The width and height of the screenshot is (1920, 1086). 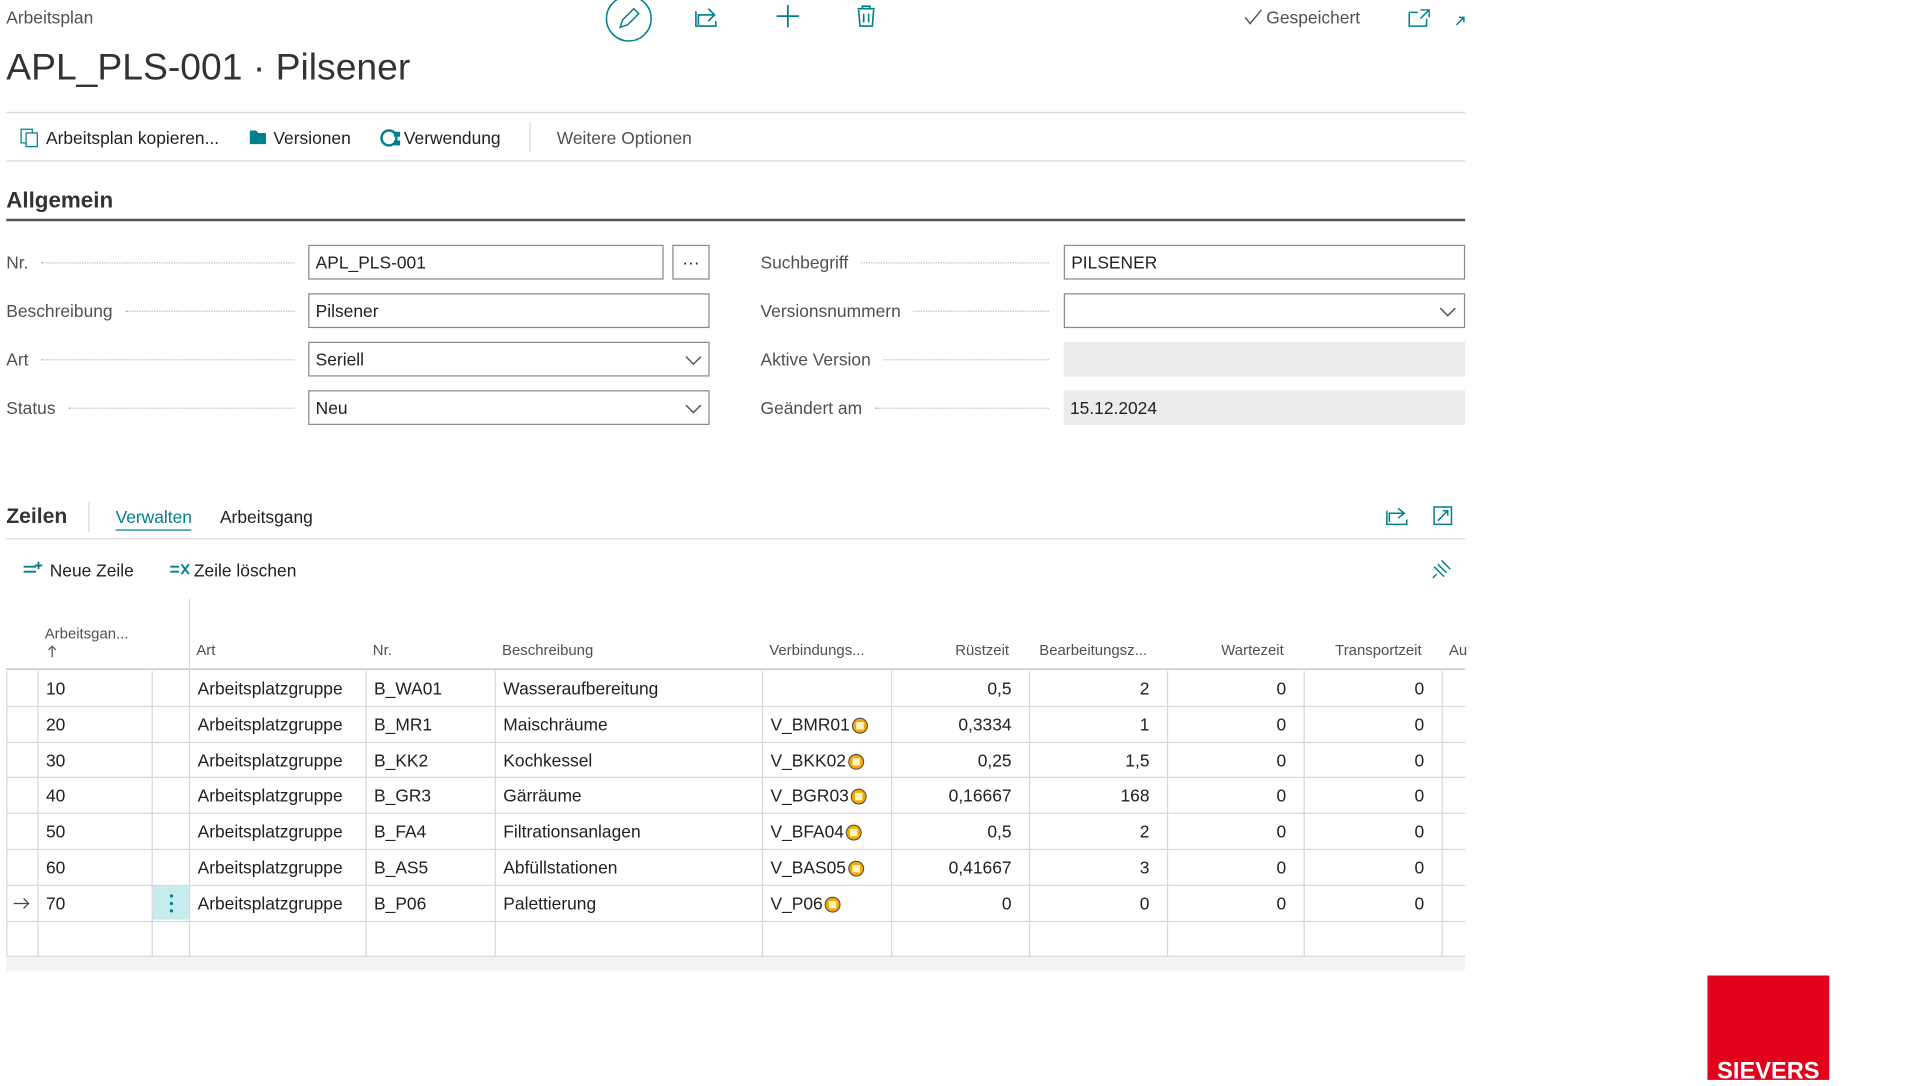 I want to click on edit-button, so click(x=628, y=21).